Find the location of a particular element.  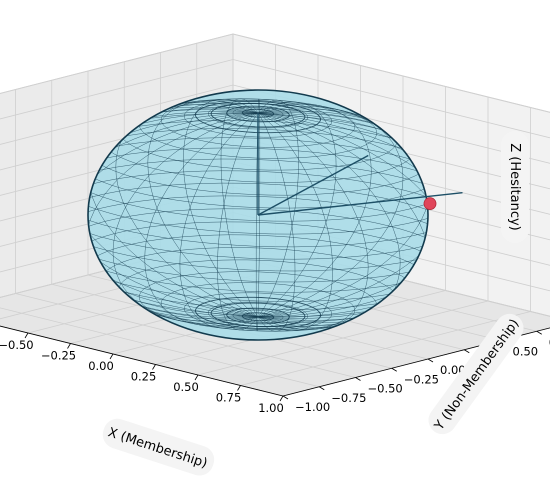

y-tick-label: 0.50 is located at coordinates (526, 352).